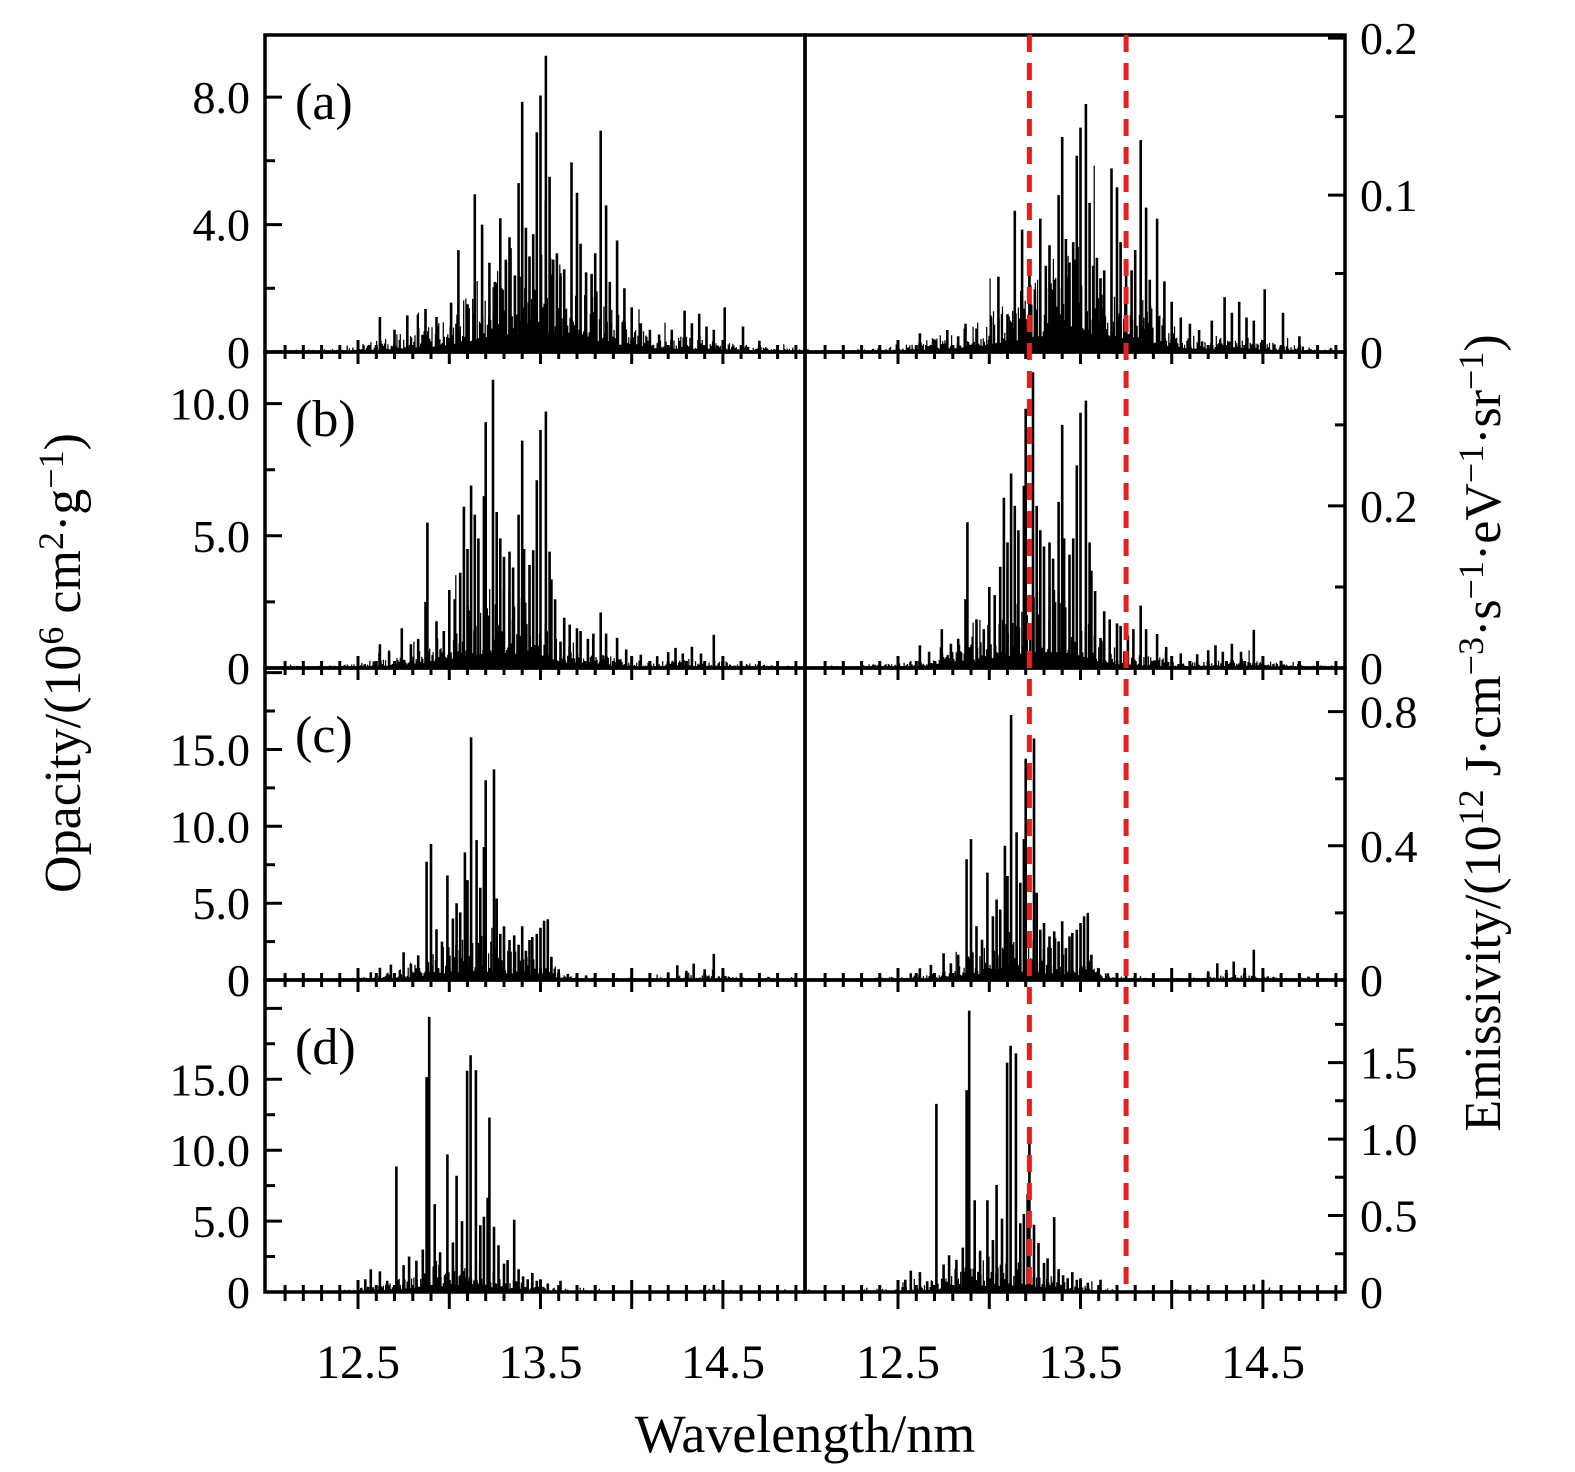 This screenshot has height=1472, width=1575. What do you see at coordinates (805, 1434) in the screenshot?
I see `x-axis-title: Wavelength/nm` at bounding box center [805, 1434].